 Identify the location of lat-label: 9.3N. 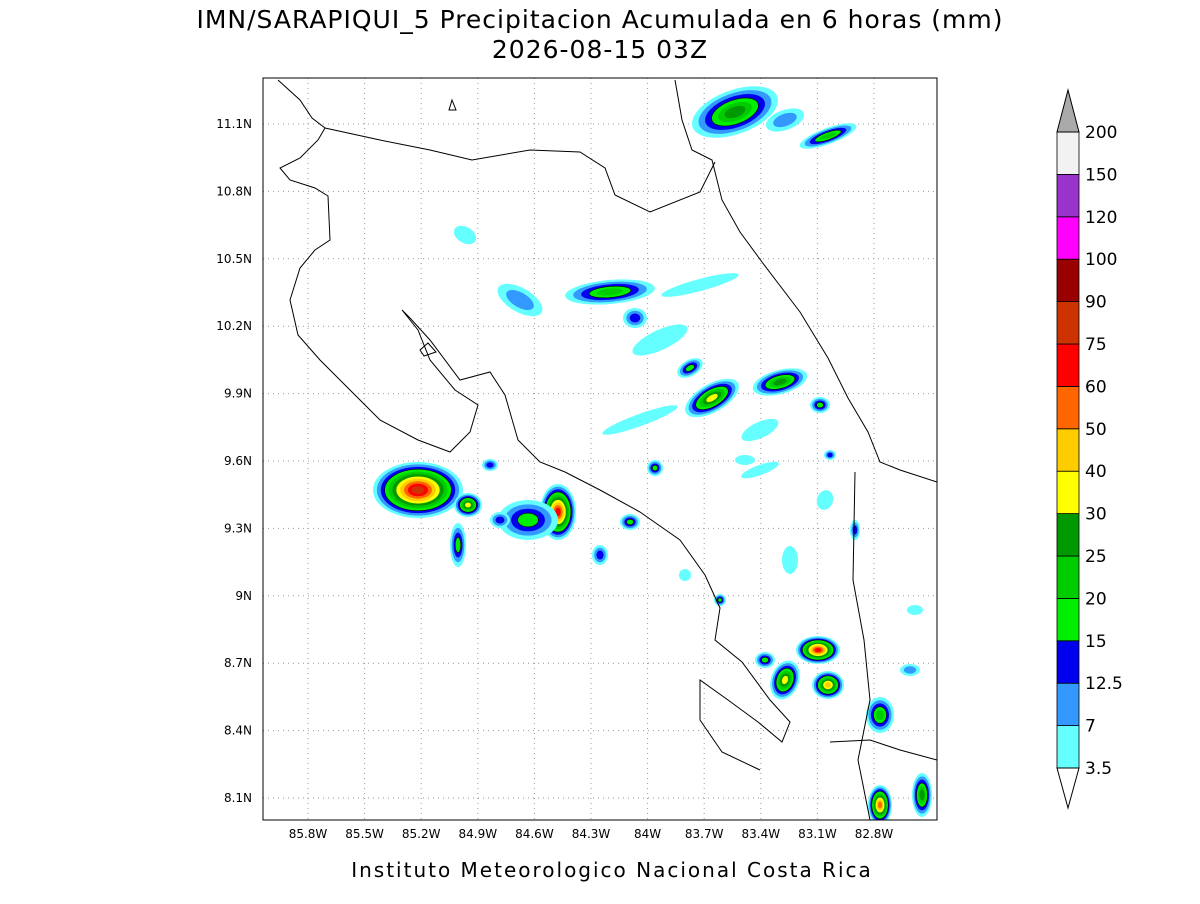
(238, 528).